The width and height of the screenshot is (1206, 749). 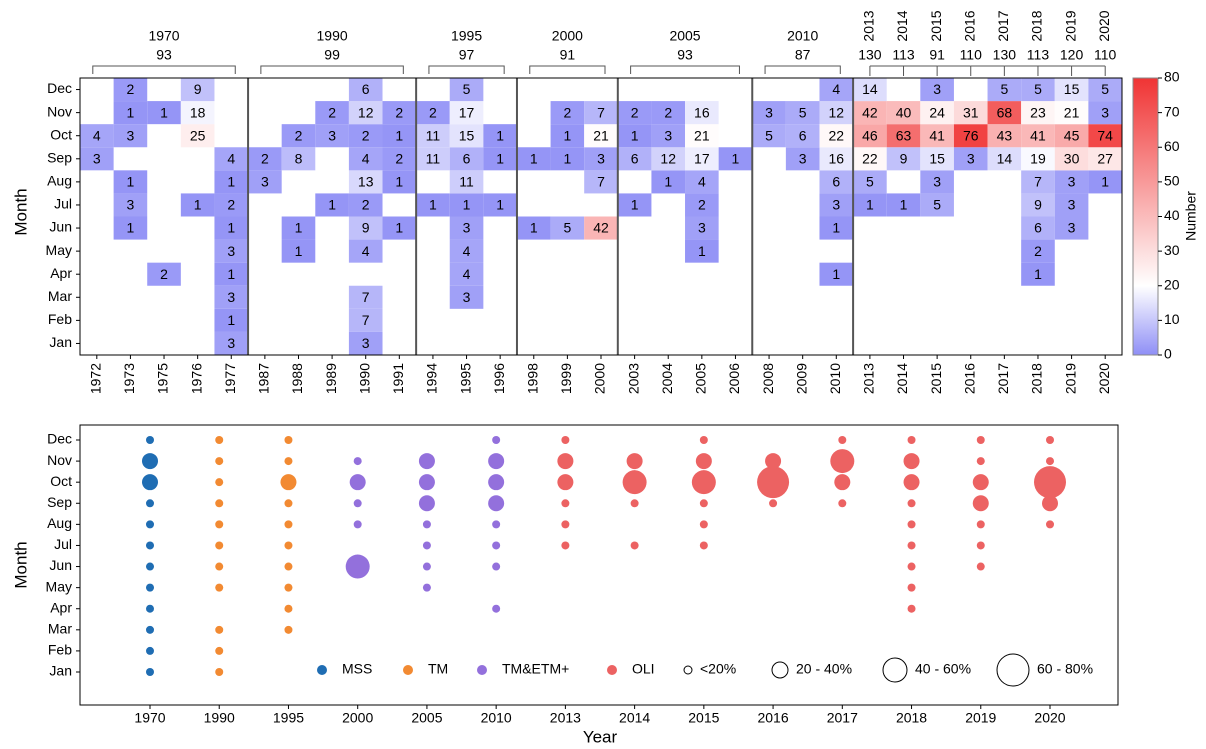 I want to click on y-tick-label: Nov, so click(x=59, y=111).